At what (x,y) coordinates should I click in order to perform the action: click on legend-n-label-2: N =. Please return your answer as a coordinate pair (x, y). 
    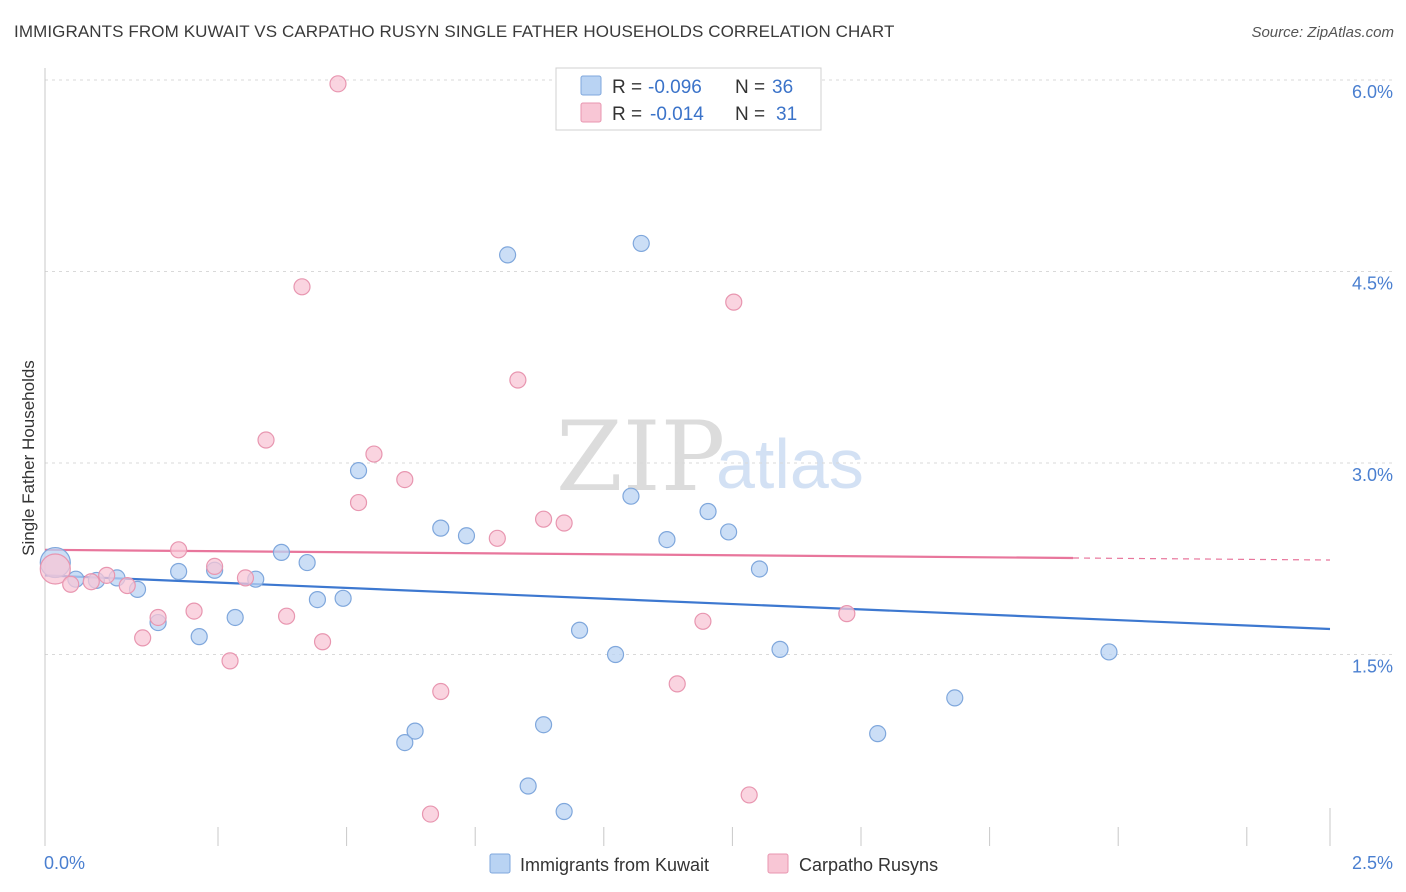
    Looking at the image, I should click on (750, 114).